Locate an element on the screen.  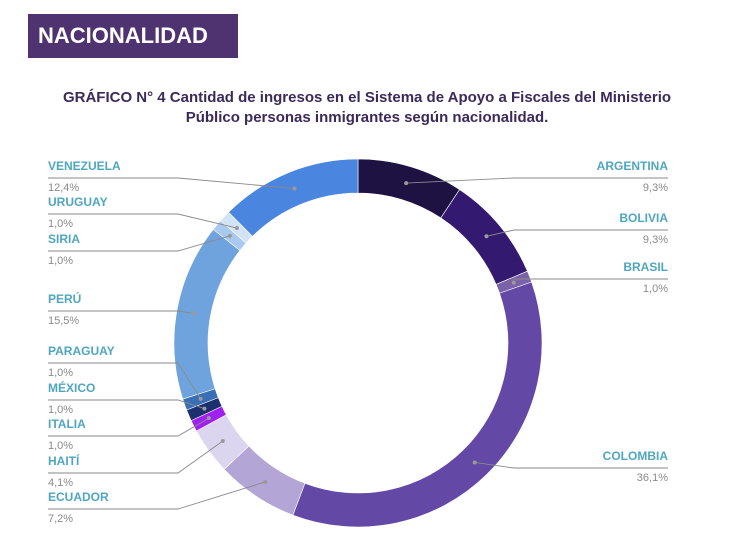
label-venezuela-value: 12,4% is located at coordinates (63, 188).